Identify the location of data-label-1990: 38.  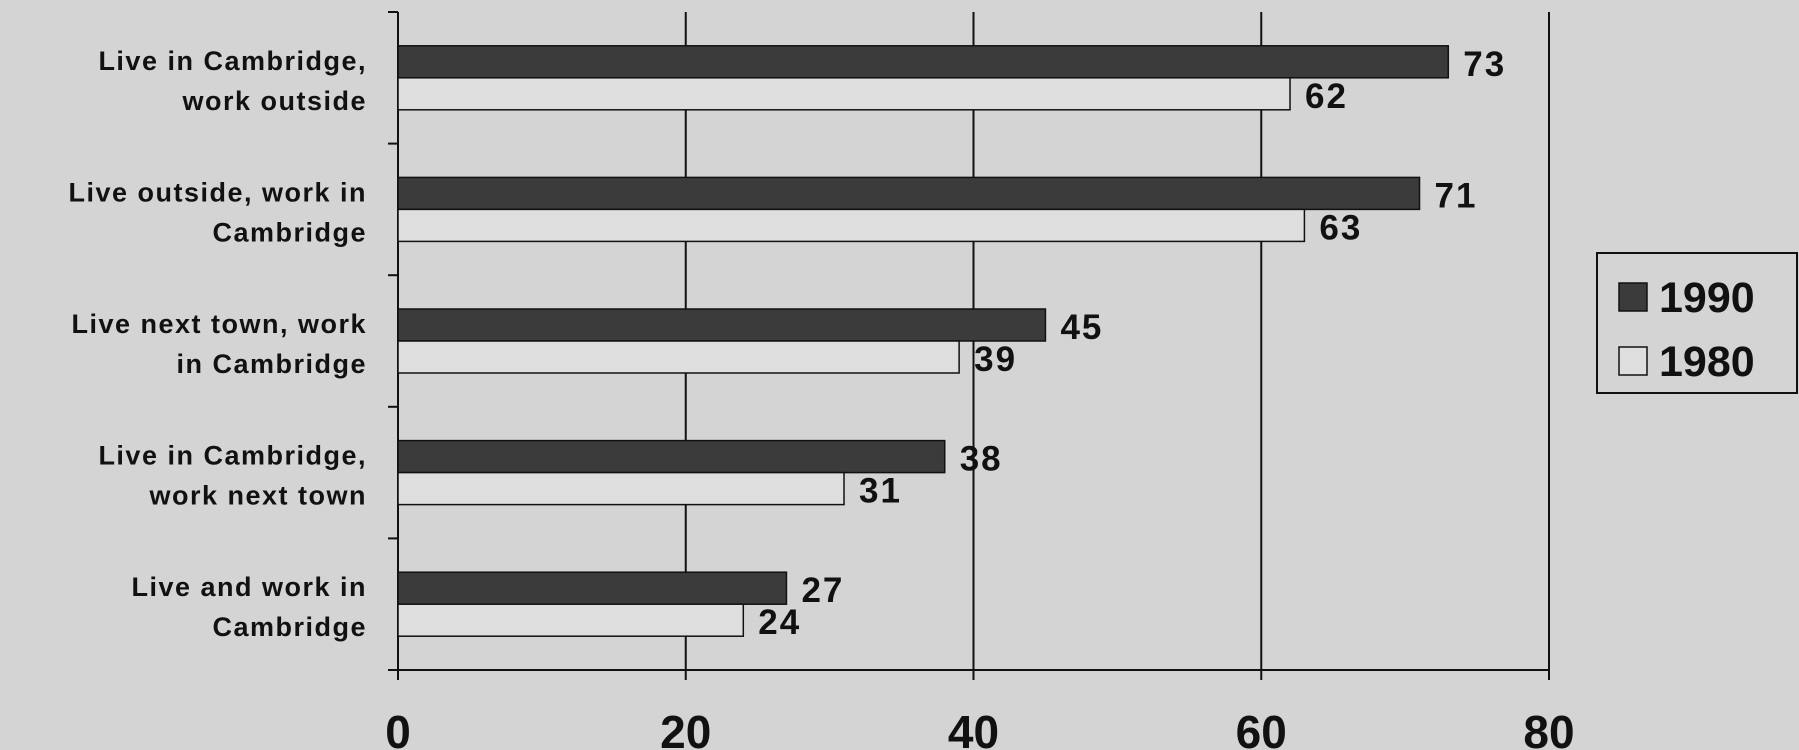
(981, 459).